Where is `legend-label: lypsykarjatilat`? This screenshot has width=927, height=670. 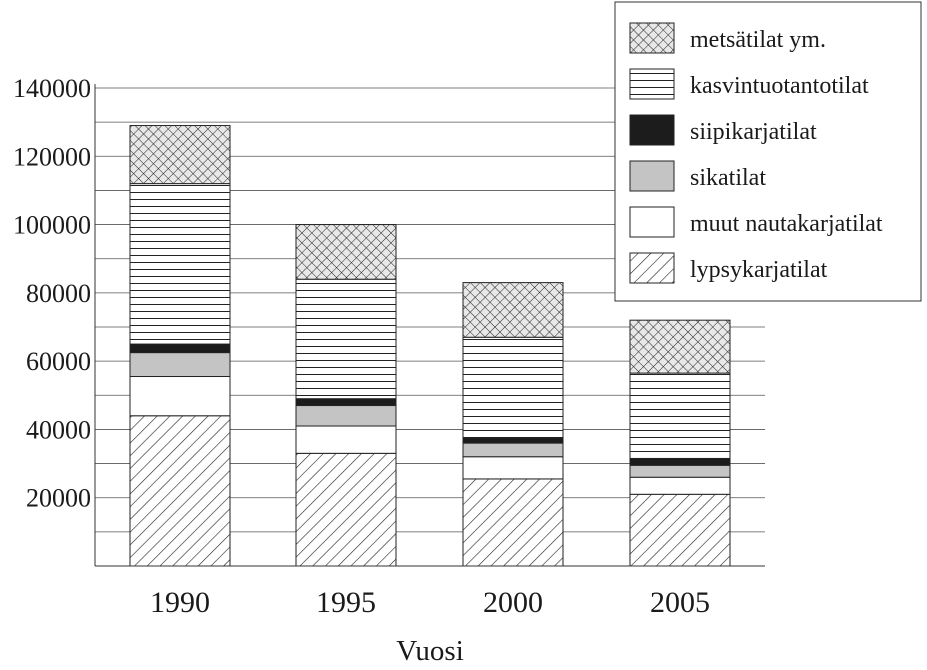 legend-label: lypsykarjatilat is located at coordinates (759, 270).